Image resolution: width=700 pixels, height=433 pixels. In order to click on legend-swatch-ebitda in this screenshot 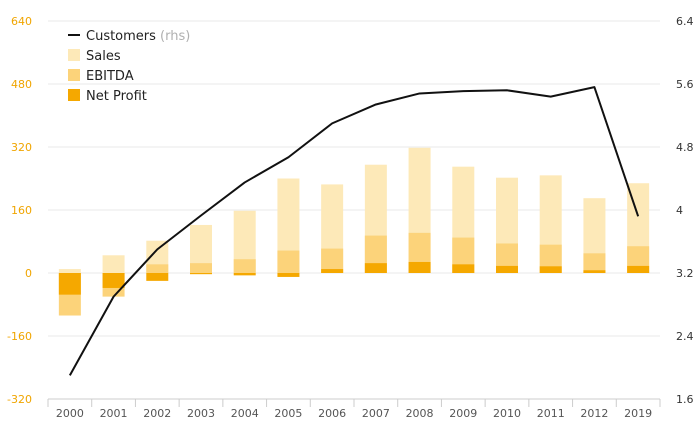, I will do `click(74, 75)`.